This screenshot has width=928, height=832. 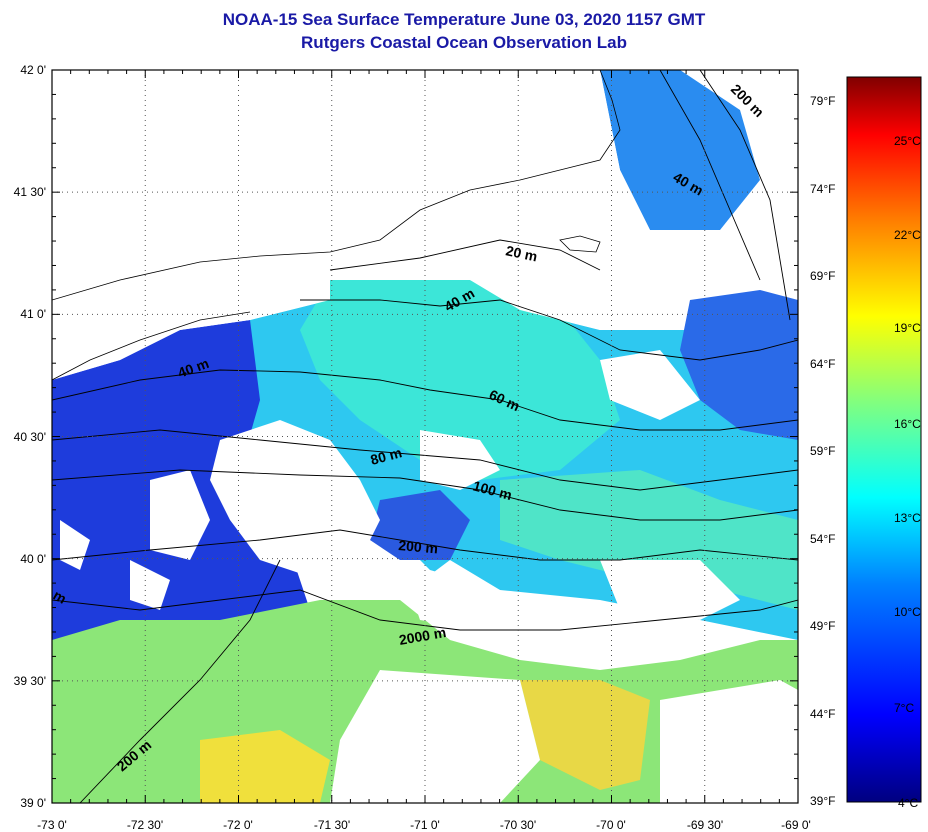 What do you see at coordinates (418, 546) in the screenshot?
I see `contour-label: 200 m` at bounding box center [418, 546].